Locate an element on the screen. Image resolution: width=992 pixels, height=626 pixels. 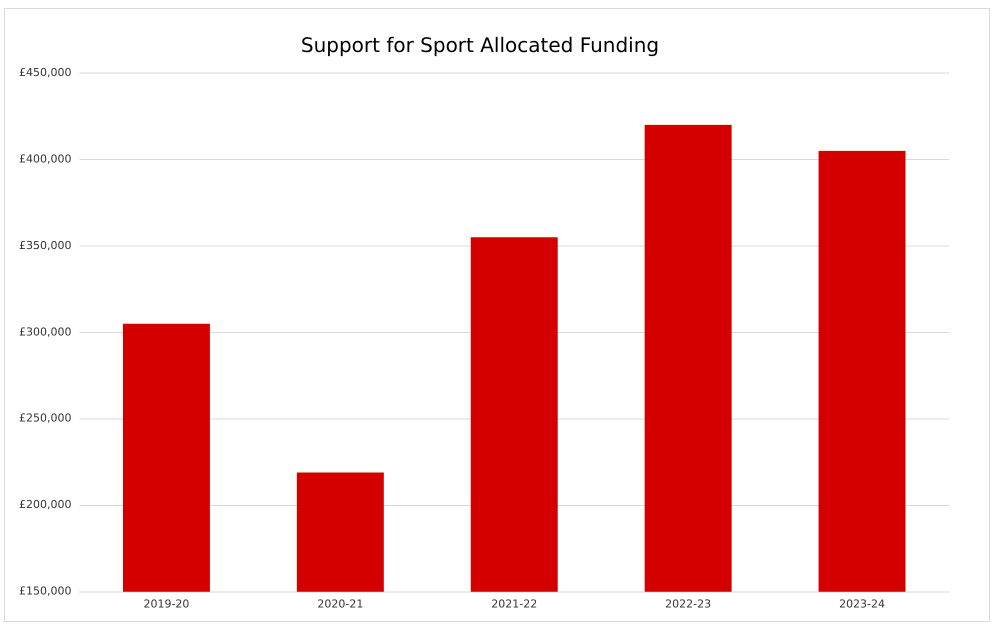
x-tick-label: 2021-22 is located at coordinates (514, 603).